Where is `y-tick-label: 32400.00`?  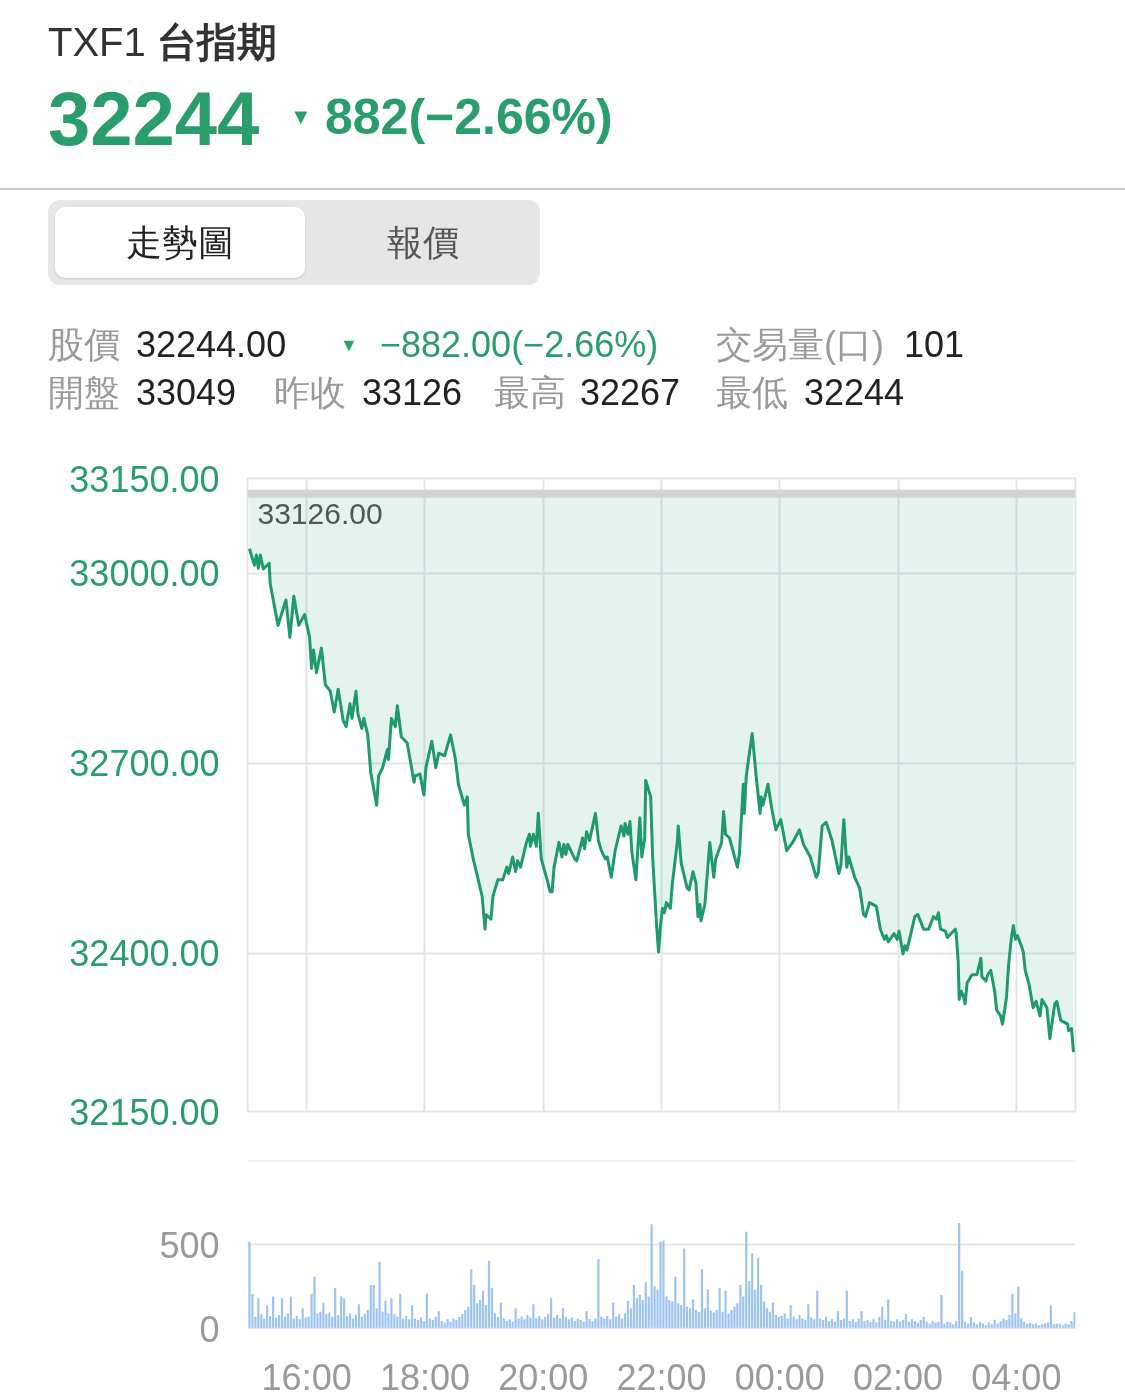 y-tick-label: 32400.00 is located at coordinates (144, 954).